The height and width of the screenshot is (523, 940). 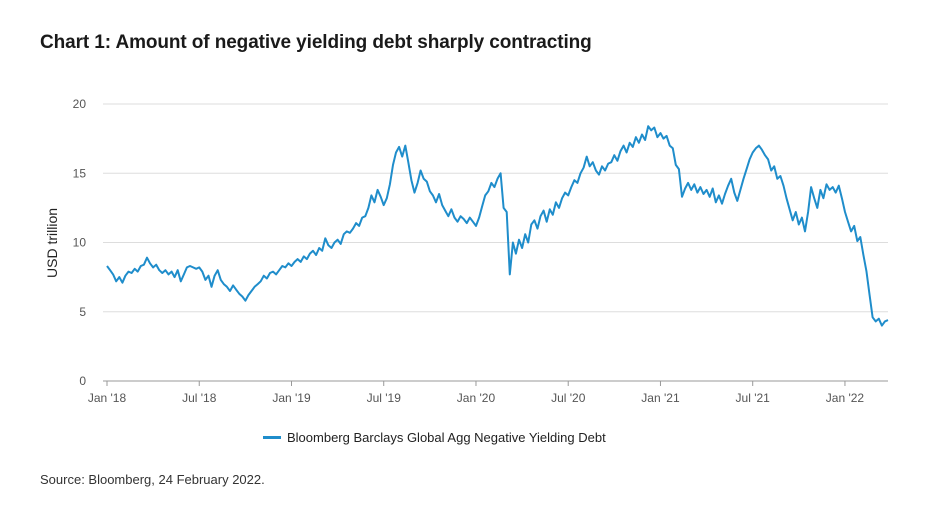 What do you see at coordinates (476, 398) in the screenshot?
I see `x-tick-label: Jan '20` at bounding box center [476, 398].